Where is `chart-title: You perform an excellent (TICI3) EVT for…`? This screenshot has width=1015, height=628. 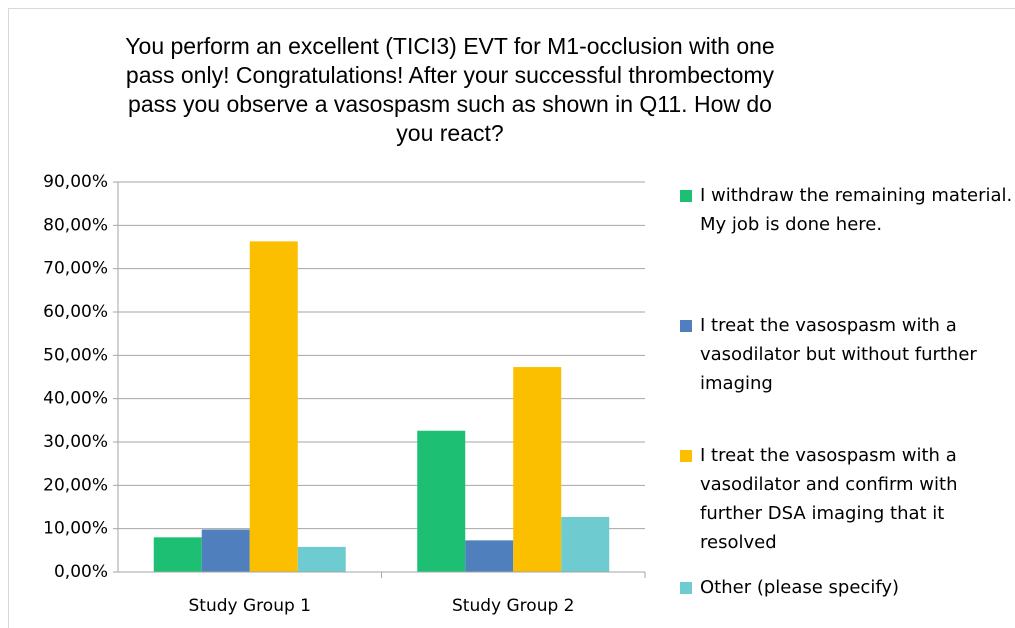 chart-title: You perform an excellent (TICI3) EVT for… is located at coordinates (450, 89).